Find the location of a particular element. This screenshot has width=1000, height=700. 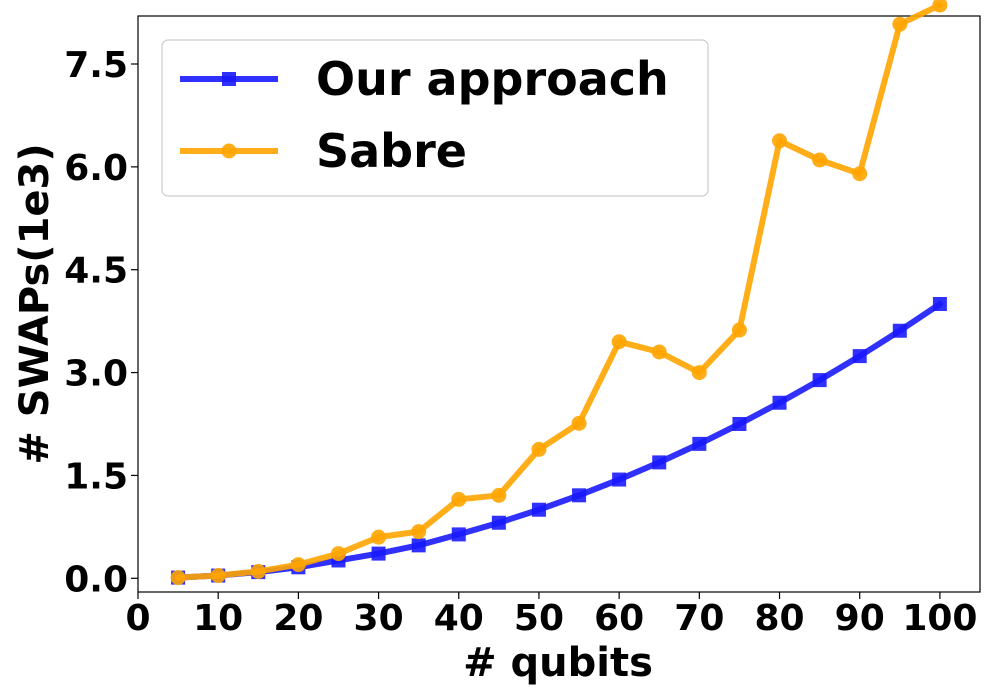

x-tick-label: 20 is located at coordinates (298, 618).